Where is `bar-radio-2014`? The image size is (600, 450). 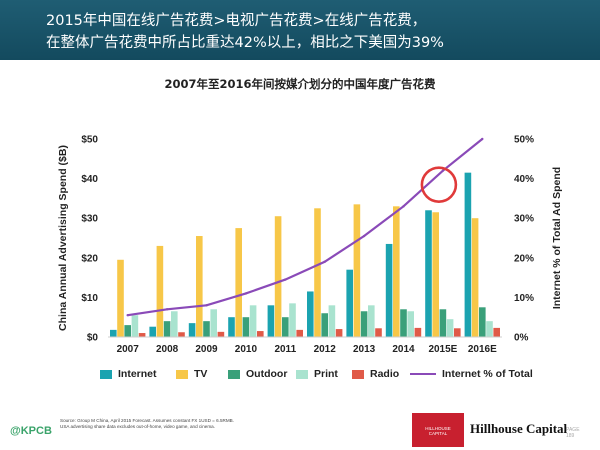 bar-radio-2014 is located at coordinates (418, 332).